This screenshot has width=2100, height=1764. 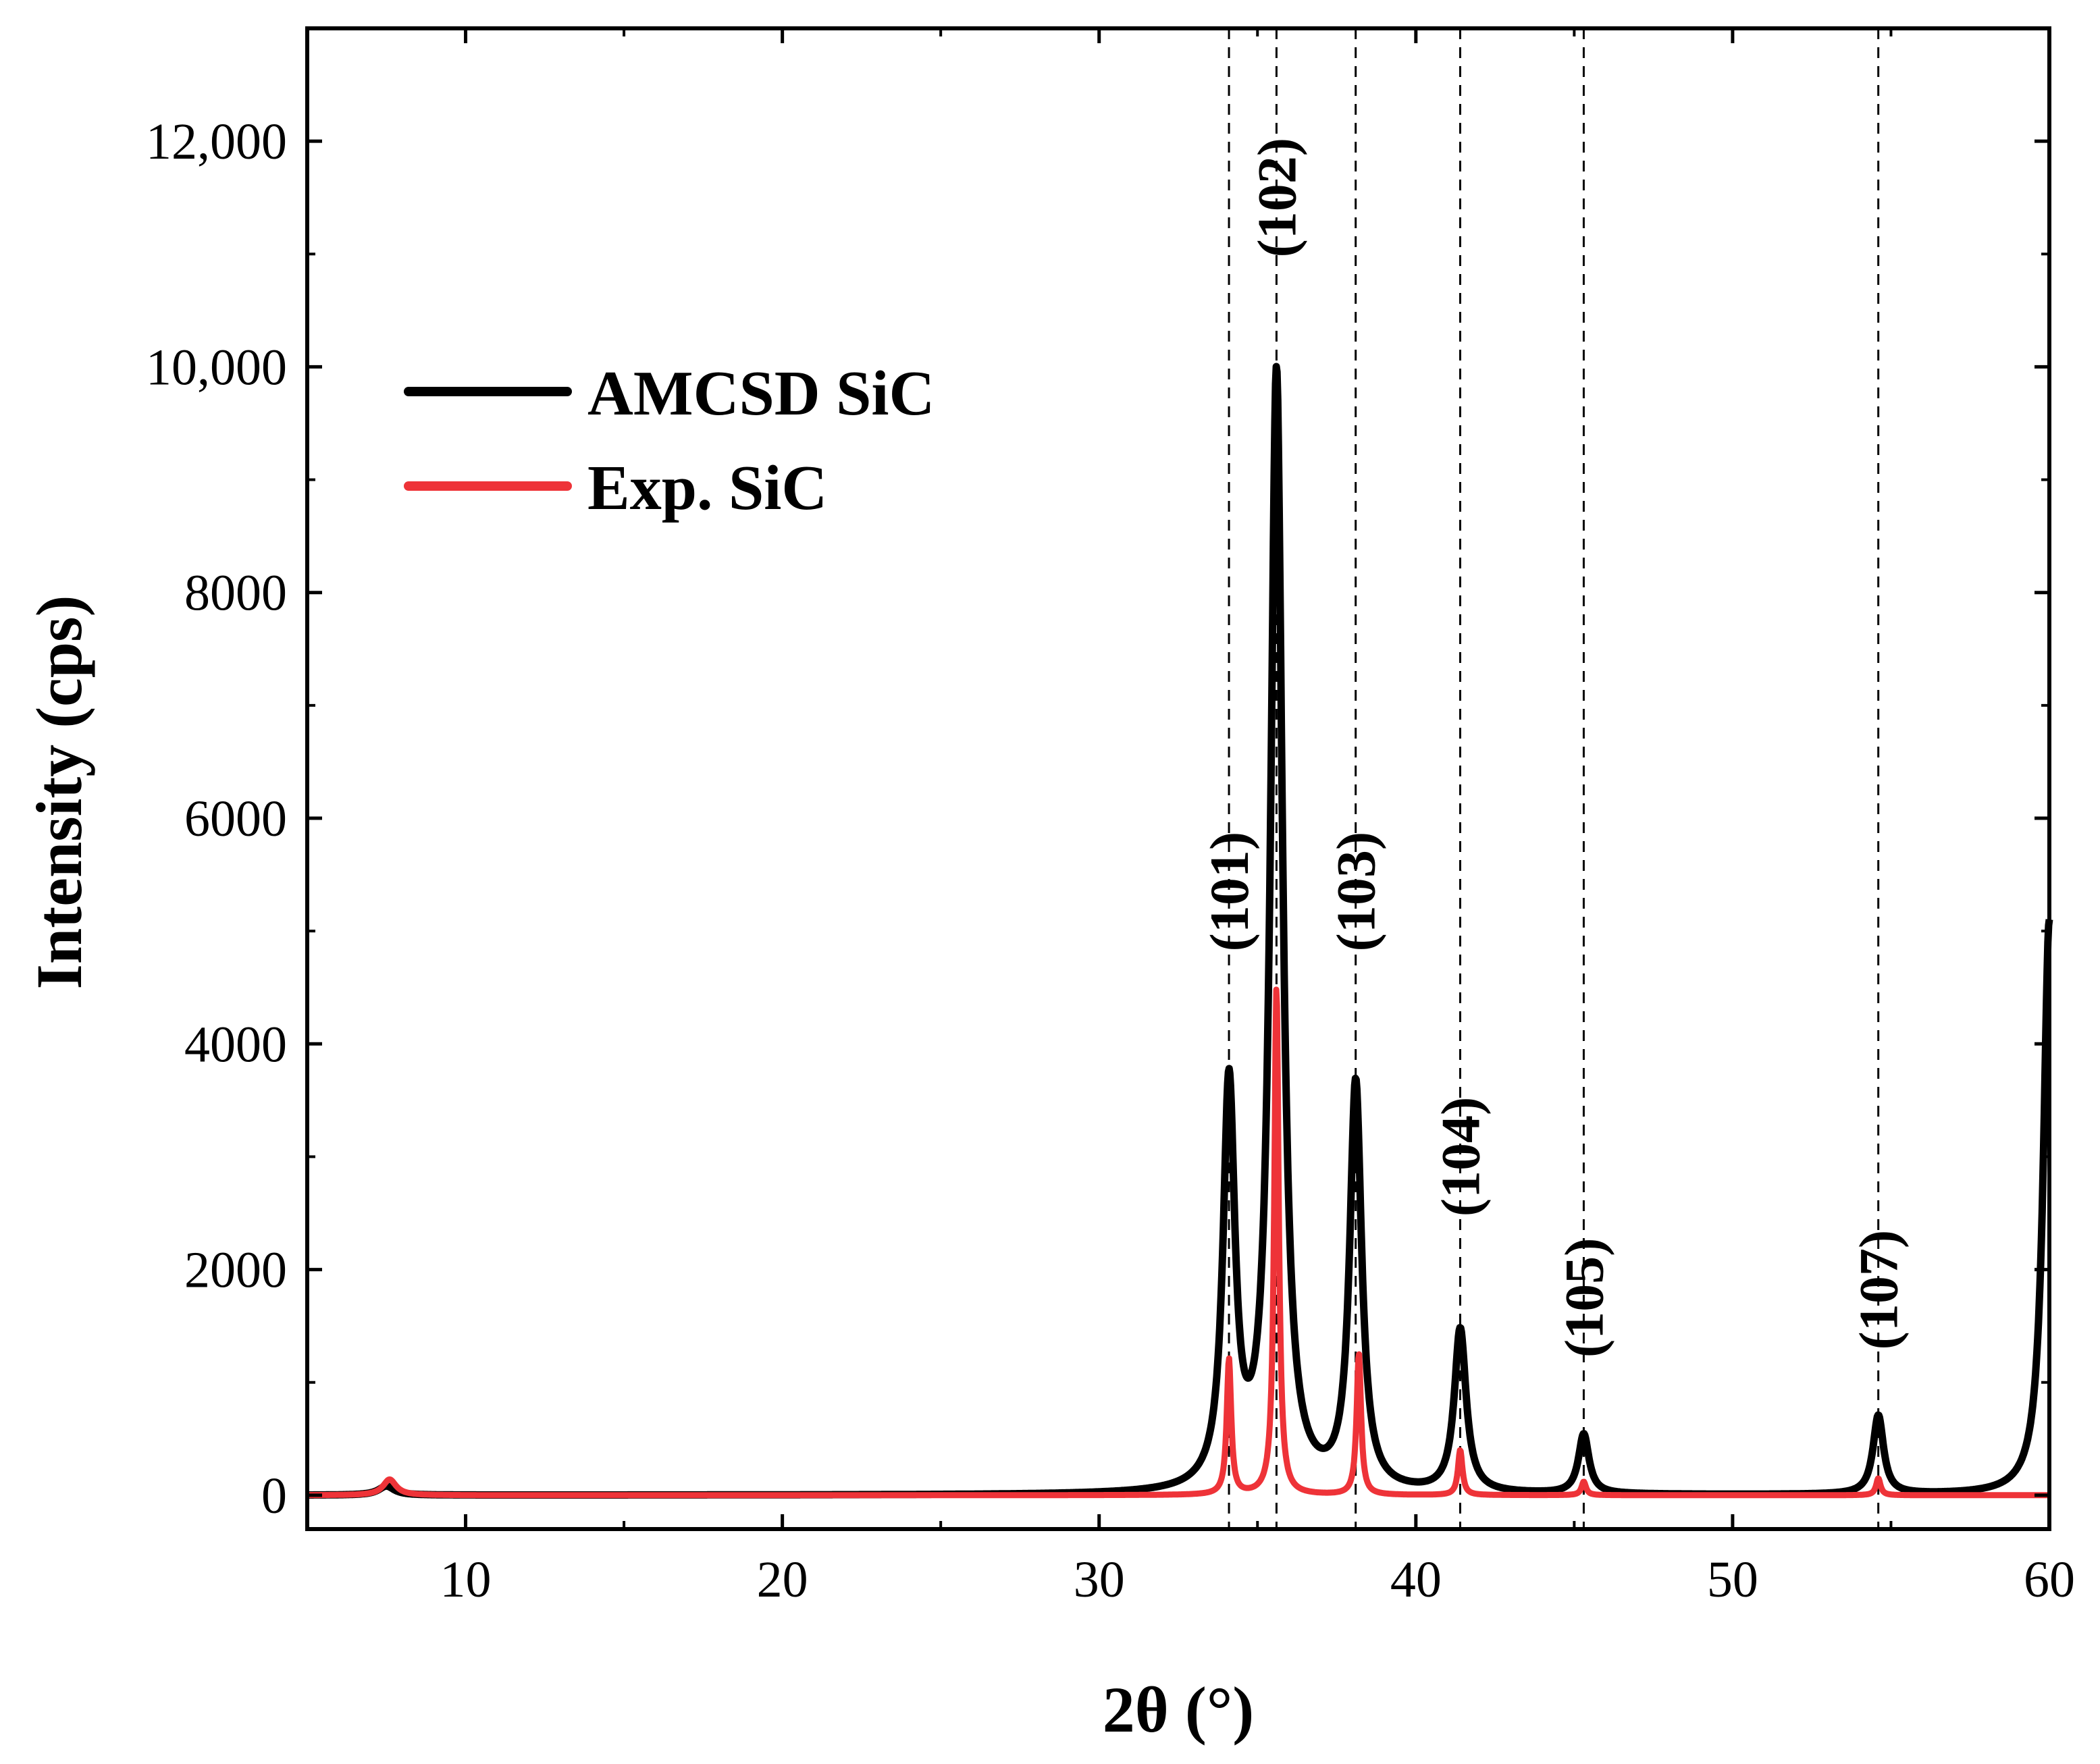 I want to click on y-tick-label: 4000, so click(x=236, y=1044).